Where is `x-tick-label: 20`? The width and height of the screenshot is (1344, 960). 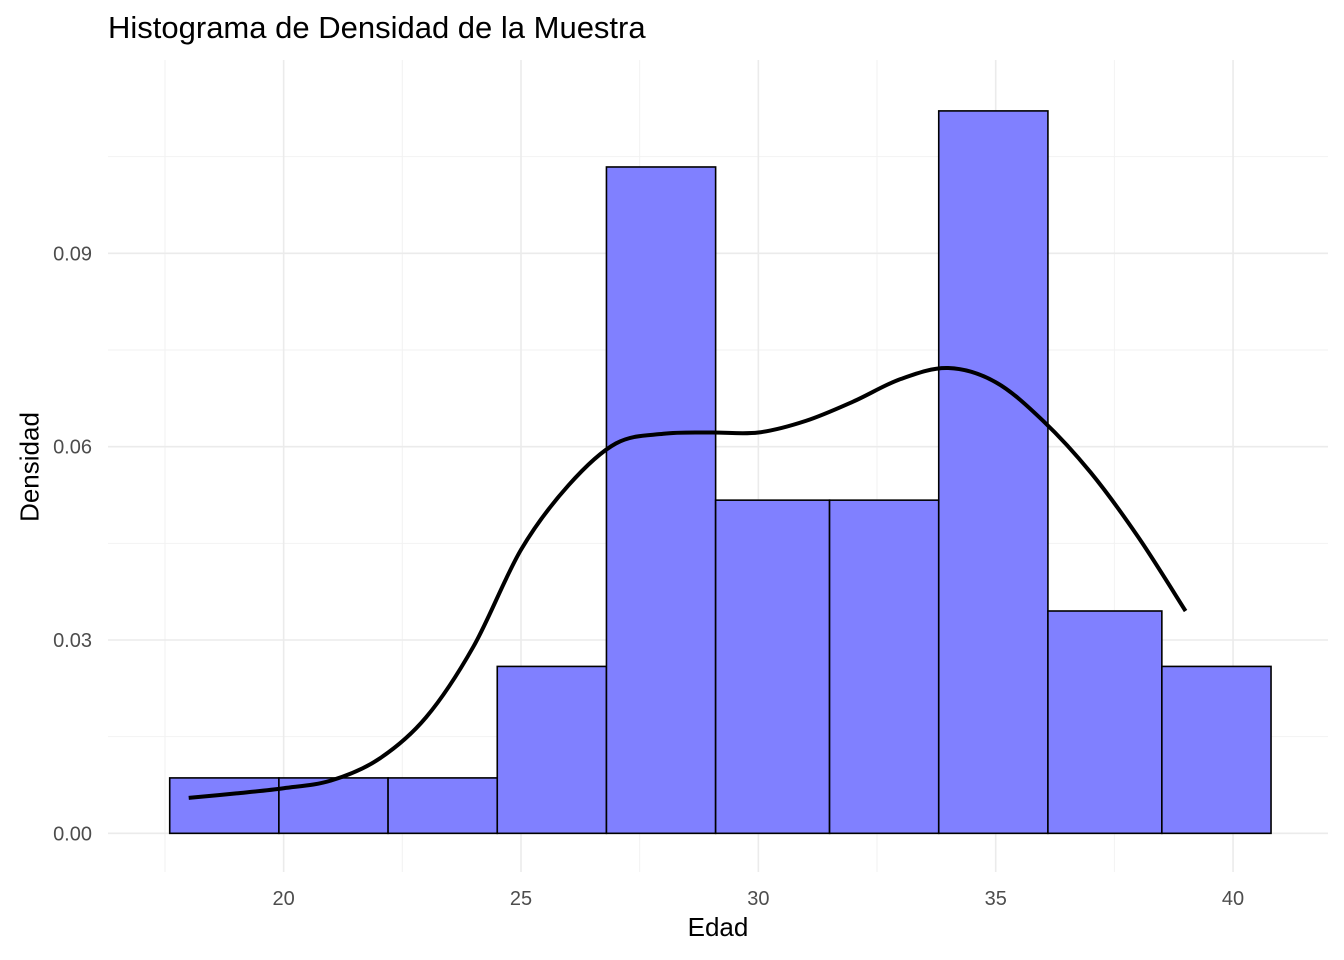 x-tick-label: 20 is located at coordinates (284, 899).